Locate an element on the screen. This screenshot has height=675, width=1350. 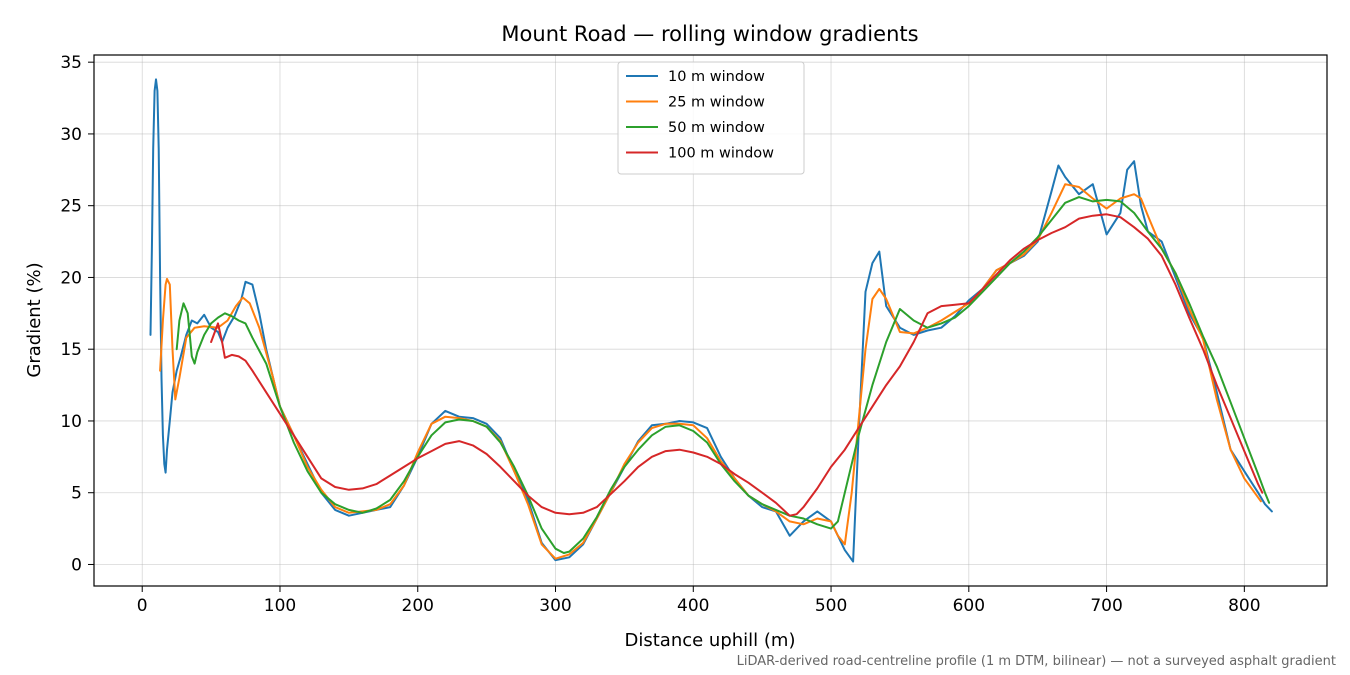
y-tick-label: 30 is located at coordinates (71, 135).